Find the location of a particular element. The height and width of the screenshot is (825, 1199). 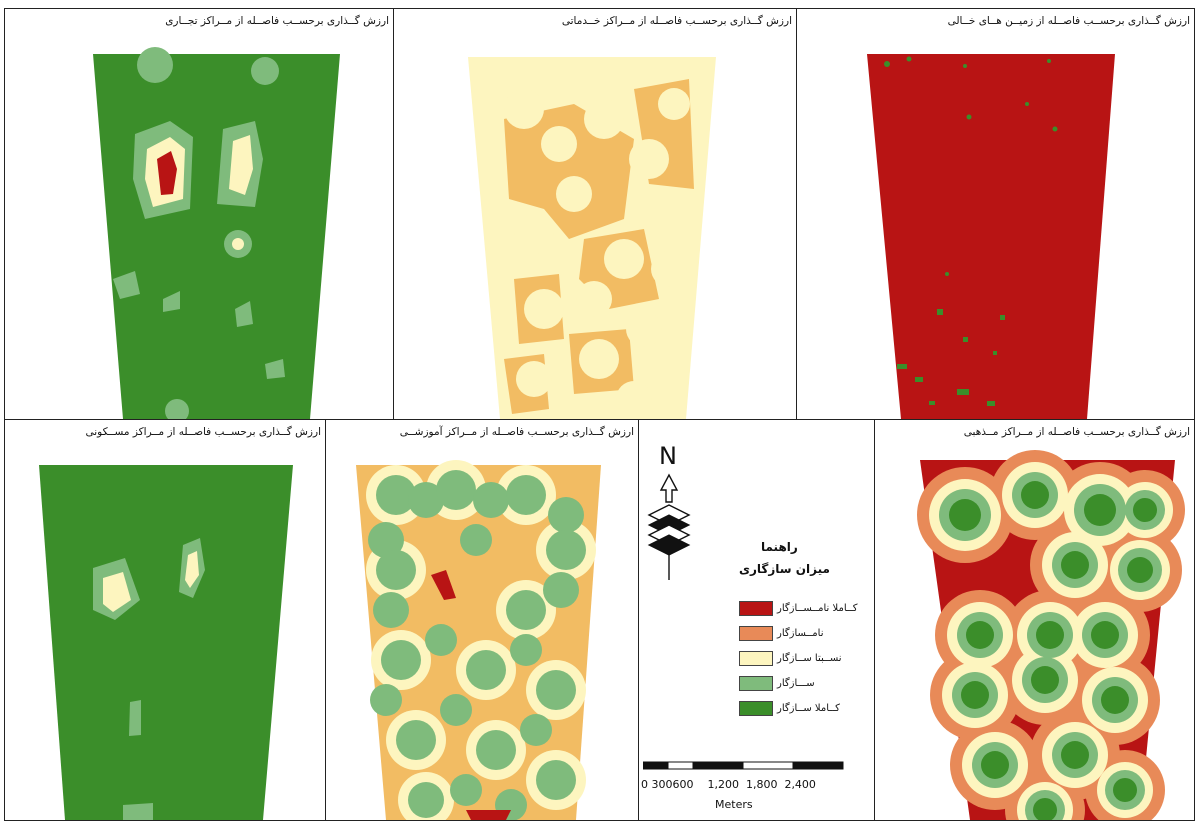

legend-subtitle: میزان سازگاری is located at coordinates (784, 569).